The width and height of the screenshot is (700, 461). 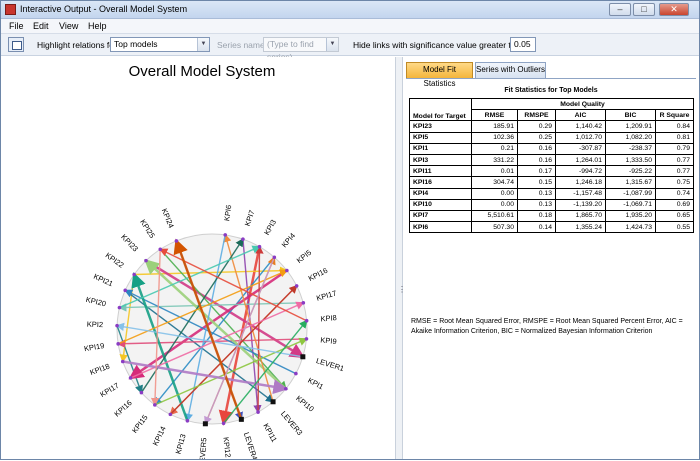 I want to click on node-label: KPI20, so click(x=96, y=301).